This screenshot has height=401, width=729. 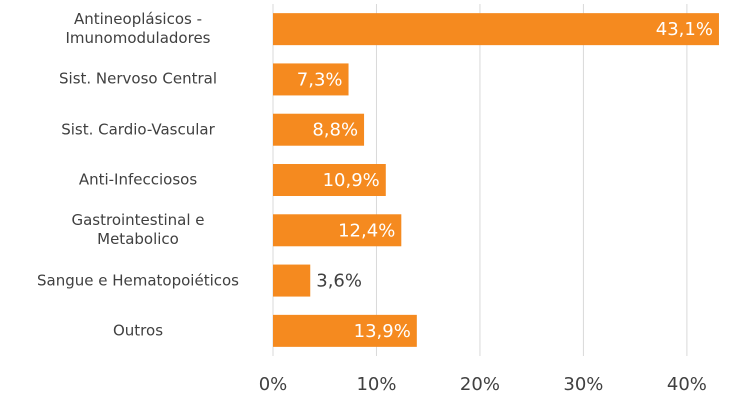 I want to click on data-label: 7,3%, so click(x=320, y=79).